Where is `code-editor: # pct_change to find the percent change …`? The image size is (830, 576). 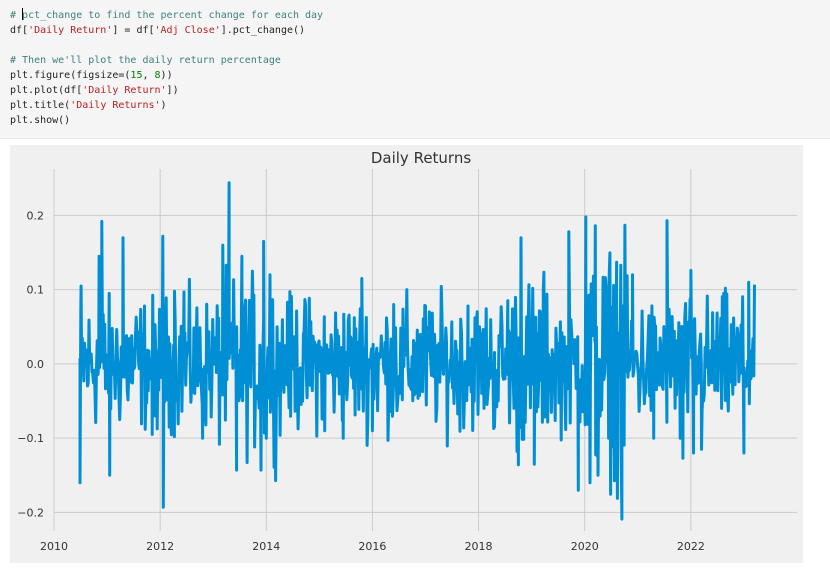 code-editor: # pct_change to find the percent change … is located at coordinates (166, 68).